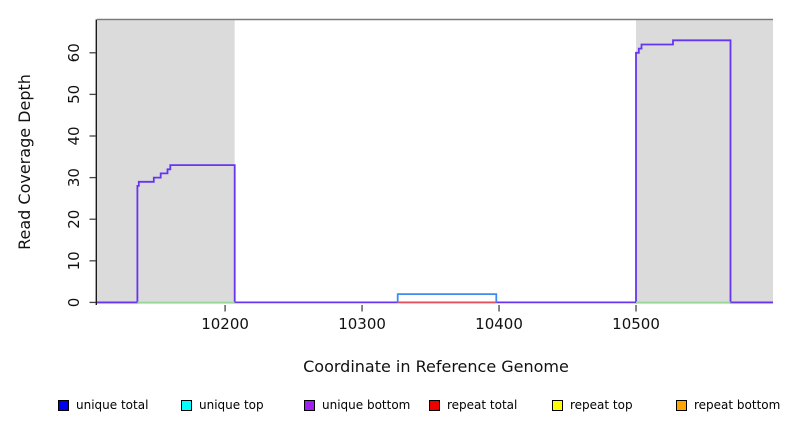 Image resolution: width=792 pixels, height=432 pixels. Describe the element at coordinates (436, 366) in the screenshot. I see `x-axis-title: Coordinate in Reference Genome` at that location.